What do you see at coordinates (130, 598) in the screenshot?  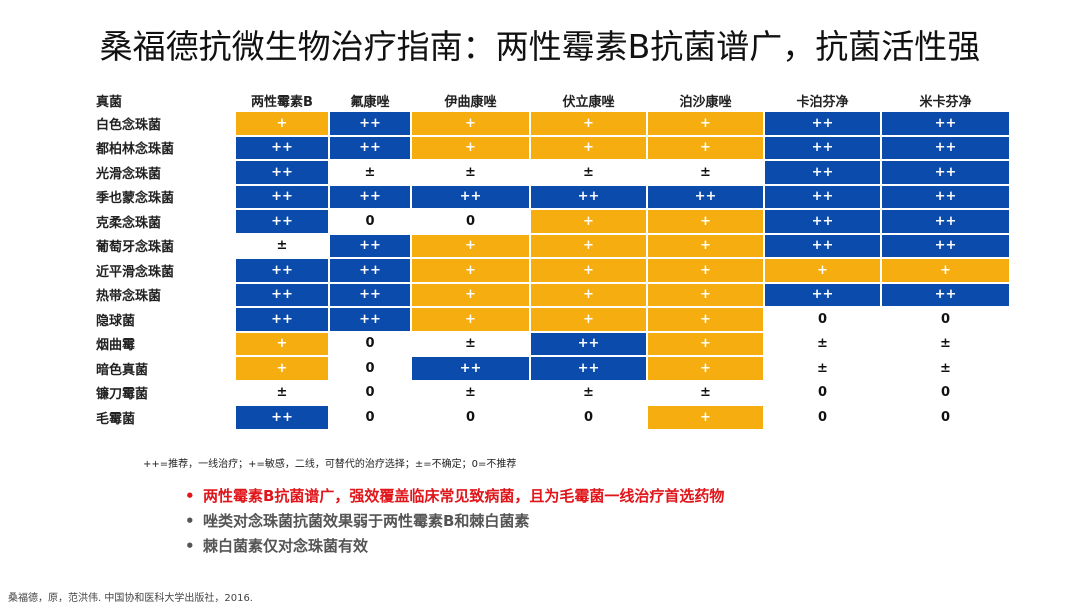 I see `source-citation: 桑福德，原，范洪伟. 中国协和医科大学出版社，2016.` at bounding box center [130, 598].